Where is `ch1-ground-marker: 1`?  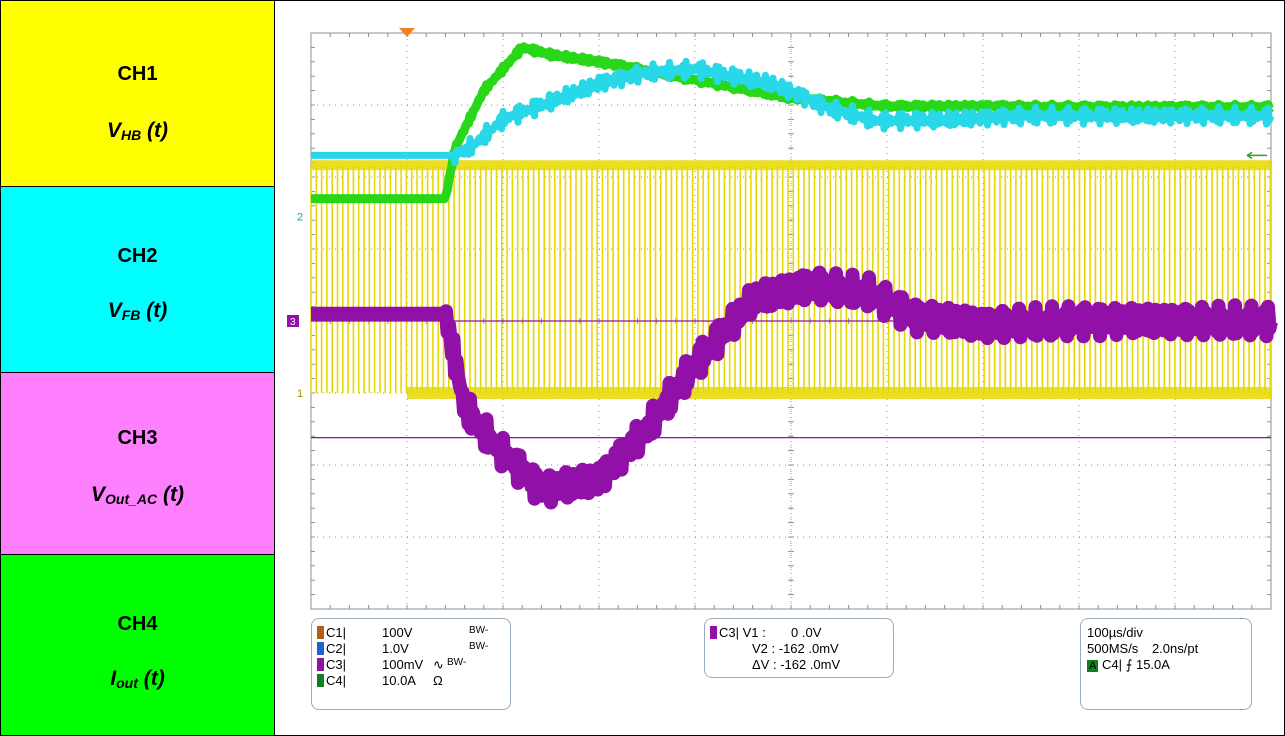 ch1-ground-marker: 1 is located at coordinates (300, 394).